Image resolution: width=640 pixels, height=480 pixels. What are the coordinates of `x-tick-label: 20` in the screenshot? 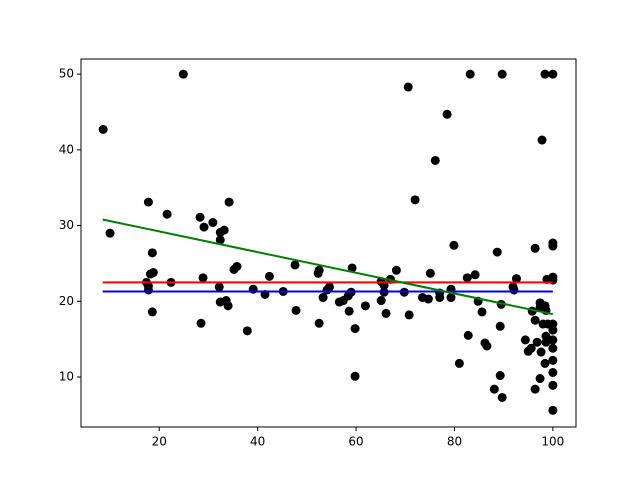 It's located at (159, 442).